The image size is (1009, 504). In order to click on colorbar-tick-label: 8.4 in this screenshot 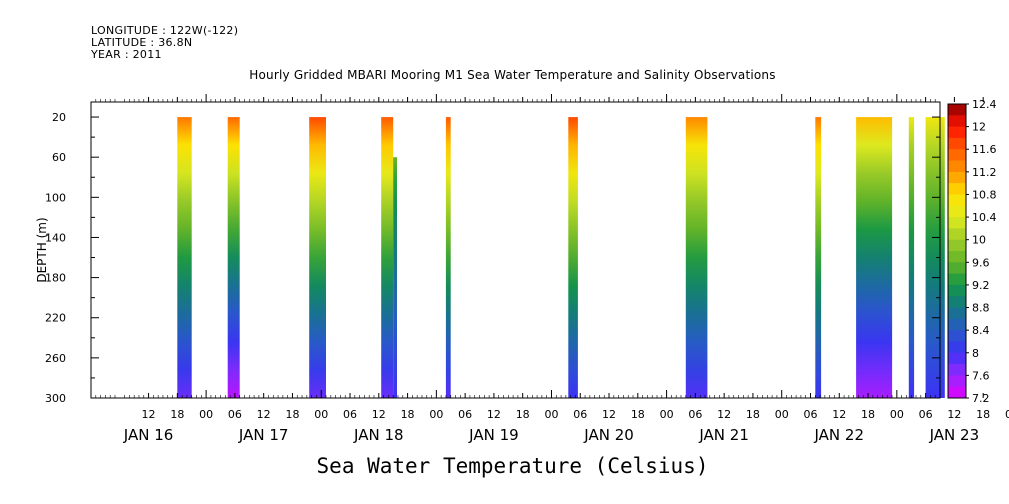, I will do `click(981, 330)`.